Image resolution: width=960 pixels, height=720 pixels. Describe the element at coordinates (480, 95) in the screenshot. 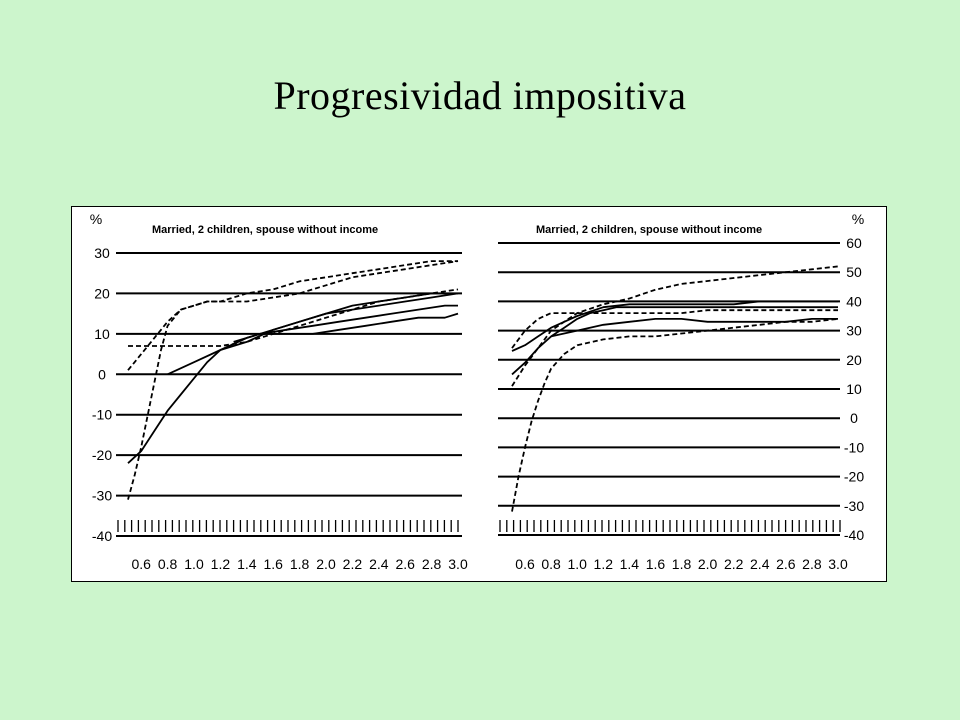

I see `slide-title: Progresividad impositiva` at that location.